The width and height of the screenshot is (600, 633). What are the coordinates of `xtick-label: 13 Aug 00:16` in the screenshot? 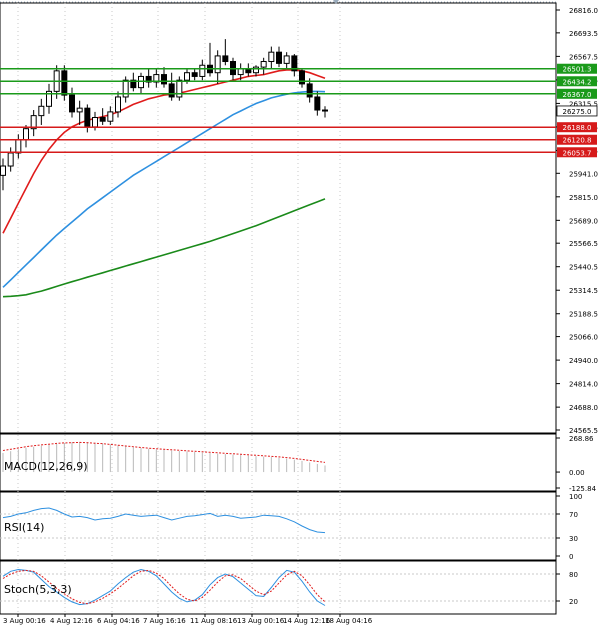 It's located at (261, 621).